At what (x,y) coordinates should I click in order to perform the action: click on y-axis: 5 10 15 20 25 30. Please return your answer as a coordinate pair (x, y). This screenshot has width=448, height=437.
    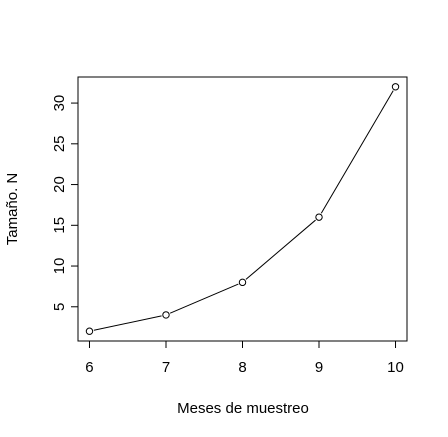
    Looking at the image, I should click on (64, 203).